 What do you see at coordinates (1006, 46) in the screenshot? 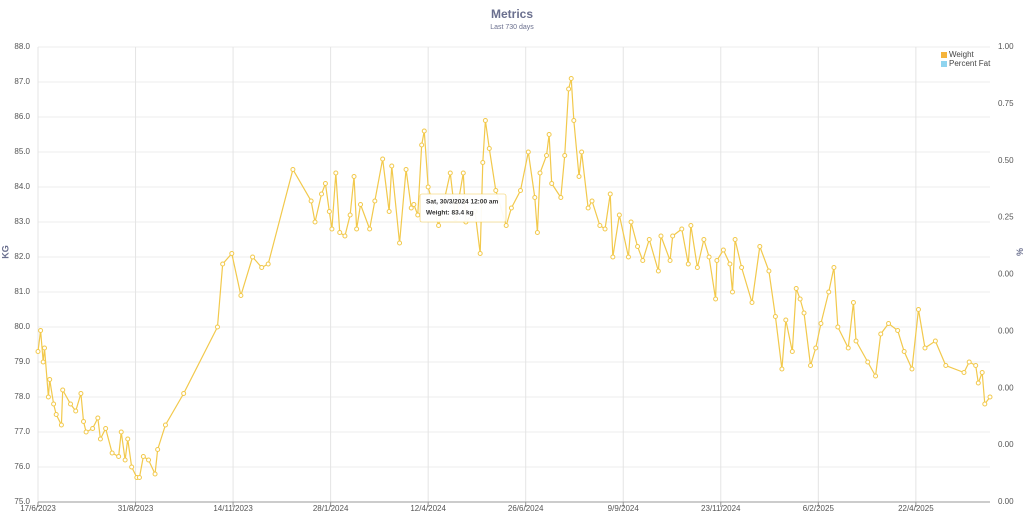
I see `y2-tick-label: 1.00` at bounding box center [1006, 46].